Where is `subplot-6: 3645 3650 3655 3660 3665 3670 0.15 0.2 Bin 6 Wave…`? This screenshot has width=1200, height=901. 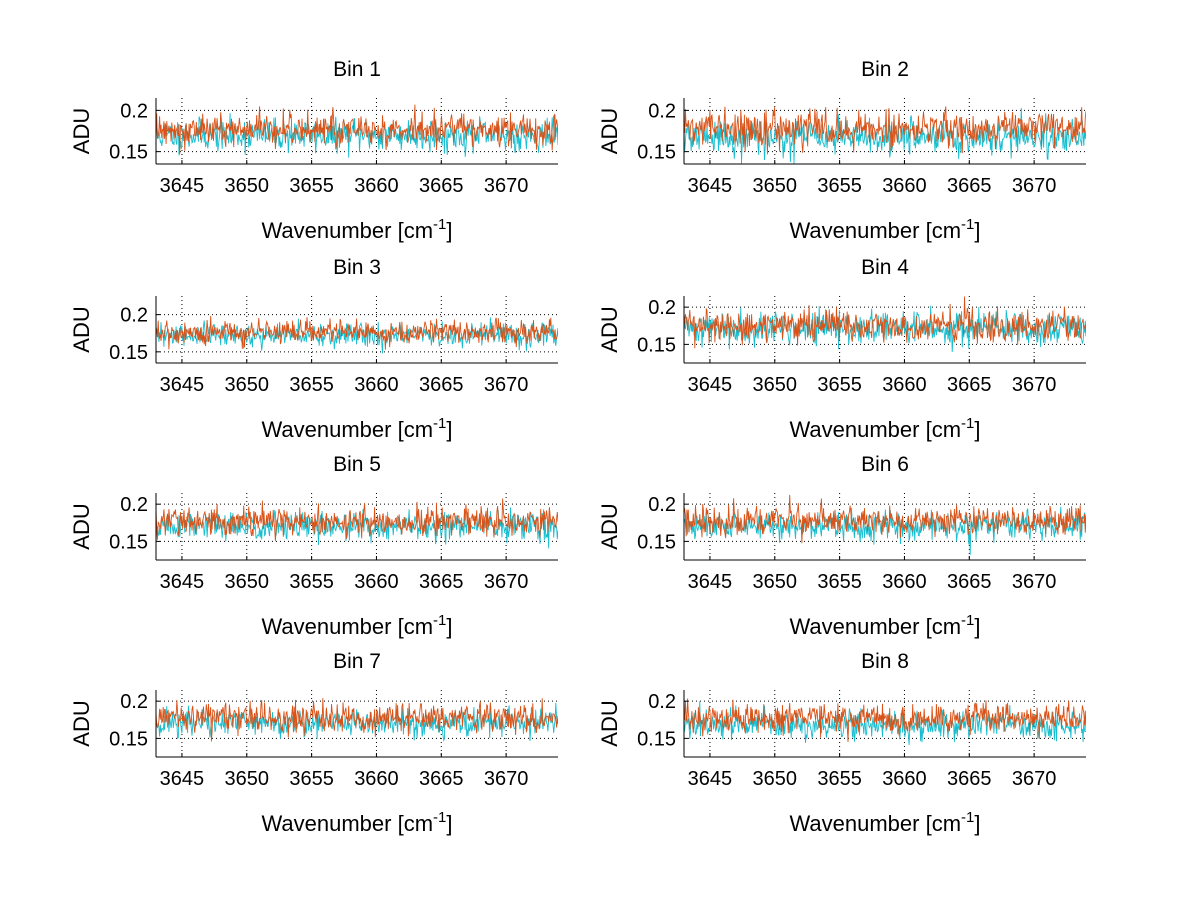 subplot-6: 3645 3650 3655 3660 3665 3670 0.15 0.2 Bin 6 Wave… is located at coordinates (841, 546).